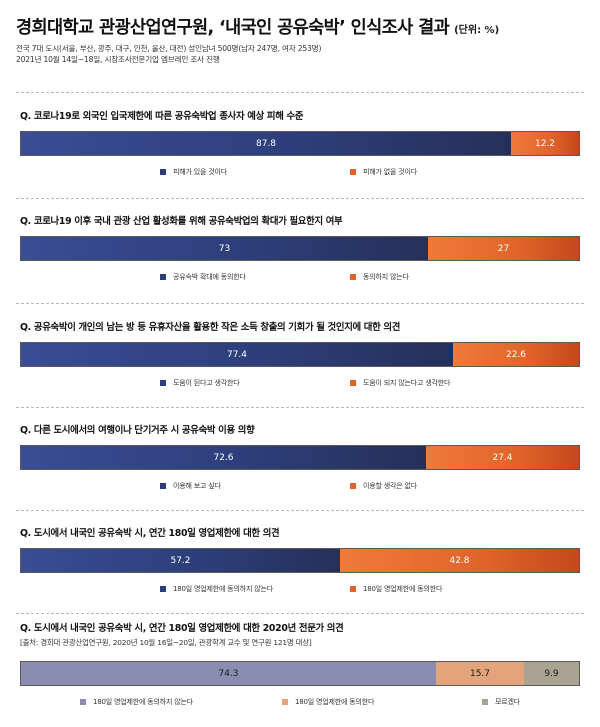  I want to click on data-label: 27, so click(503, 248).